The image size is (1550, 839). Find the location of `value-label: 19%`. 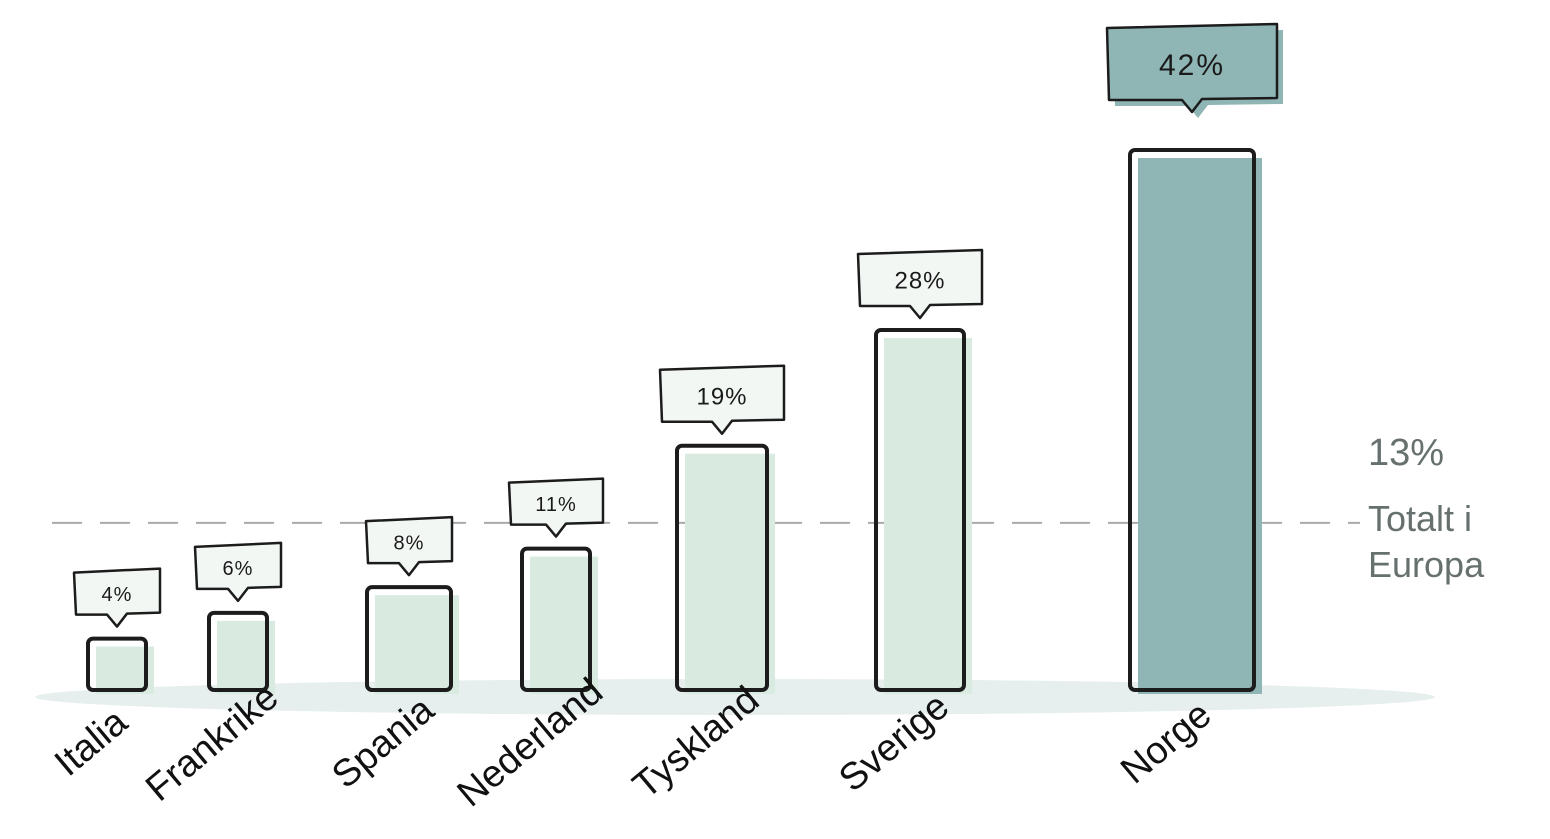

value-label: 19% is located at coordinates (721, 396).